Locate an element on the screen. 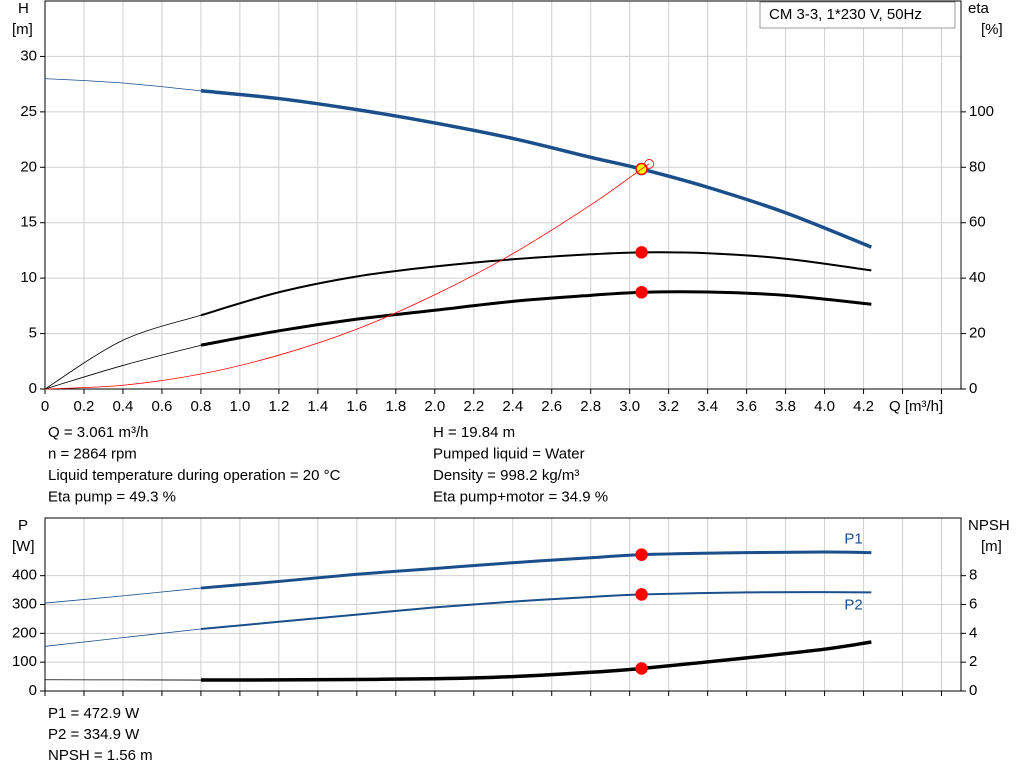  y-axis-label: H is located at coordinates (23, 8).